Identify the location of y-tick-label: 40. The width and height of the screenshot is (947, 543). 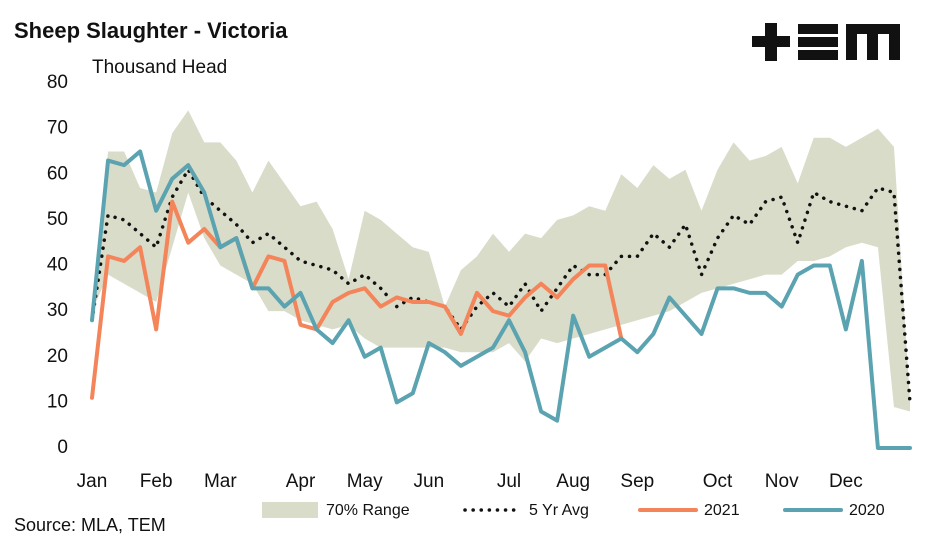
(57, 265).